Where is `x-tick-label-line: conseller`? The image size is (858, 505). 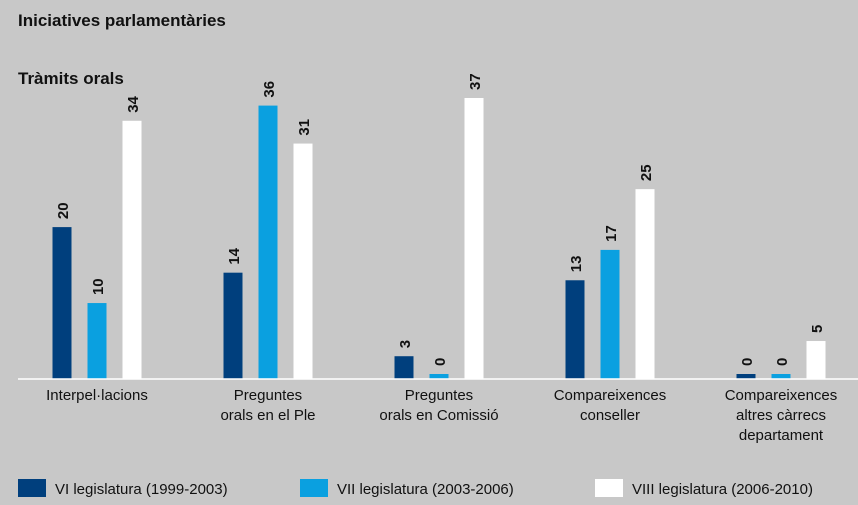 x-tick-label-line: conseller is located at coordinates (610, 415).